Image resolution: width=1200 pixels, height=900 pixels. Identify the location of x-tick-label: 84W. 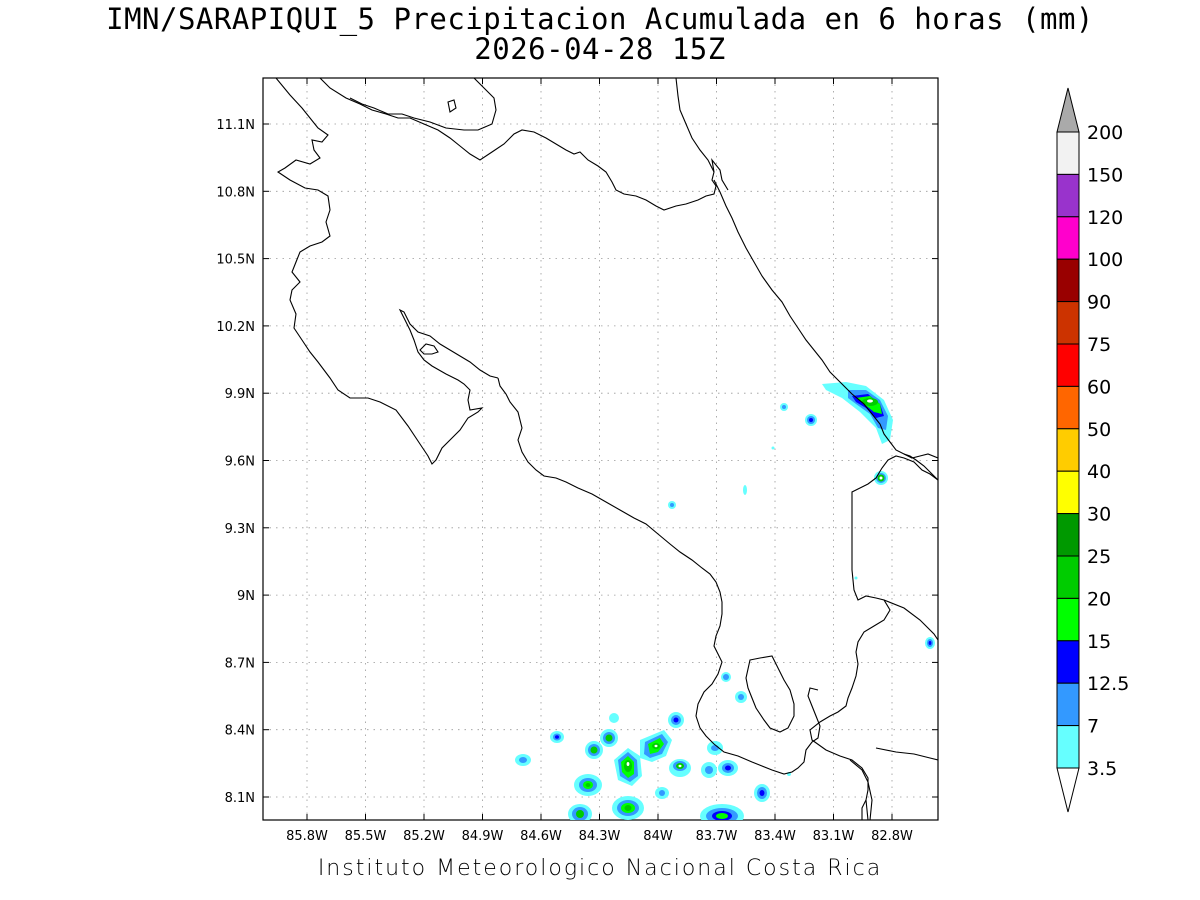
(658, 836).